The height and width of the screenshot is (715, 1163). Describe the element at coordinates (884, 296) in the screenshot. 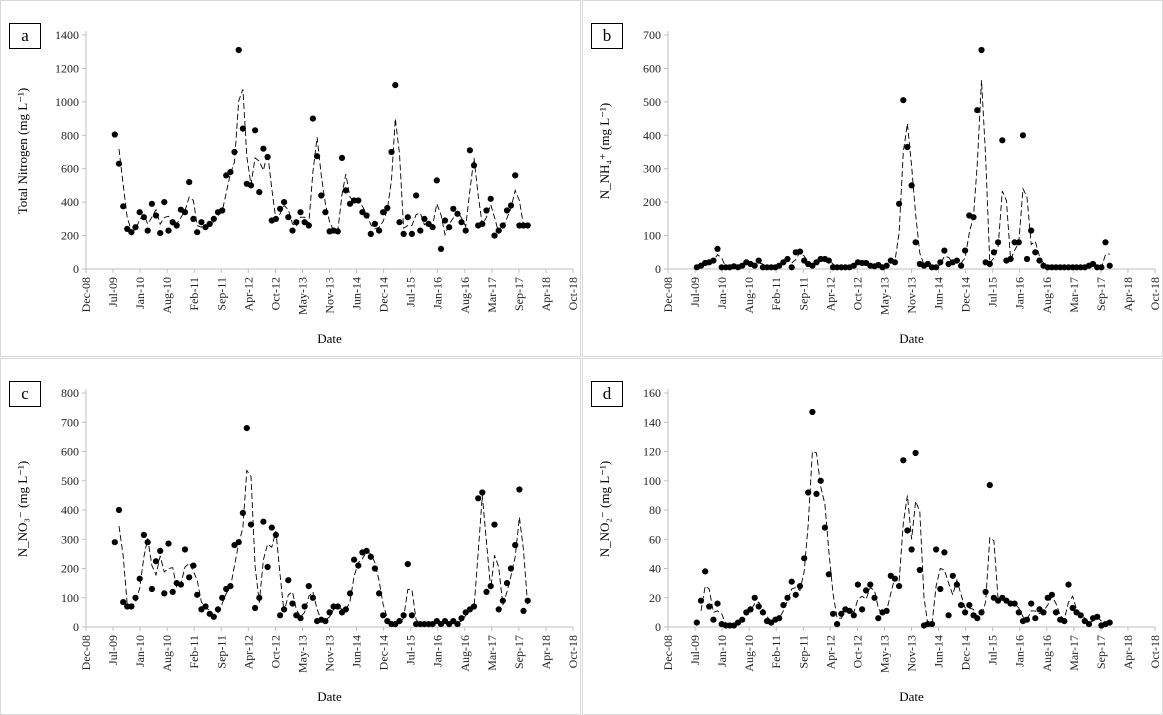

I see `x-tick-label: May-13` at that location.